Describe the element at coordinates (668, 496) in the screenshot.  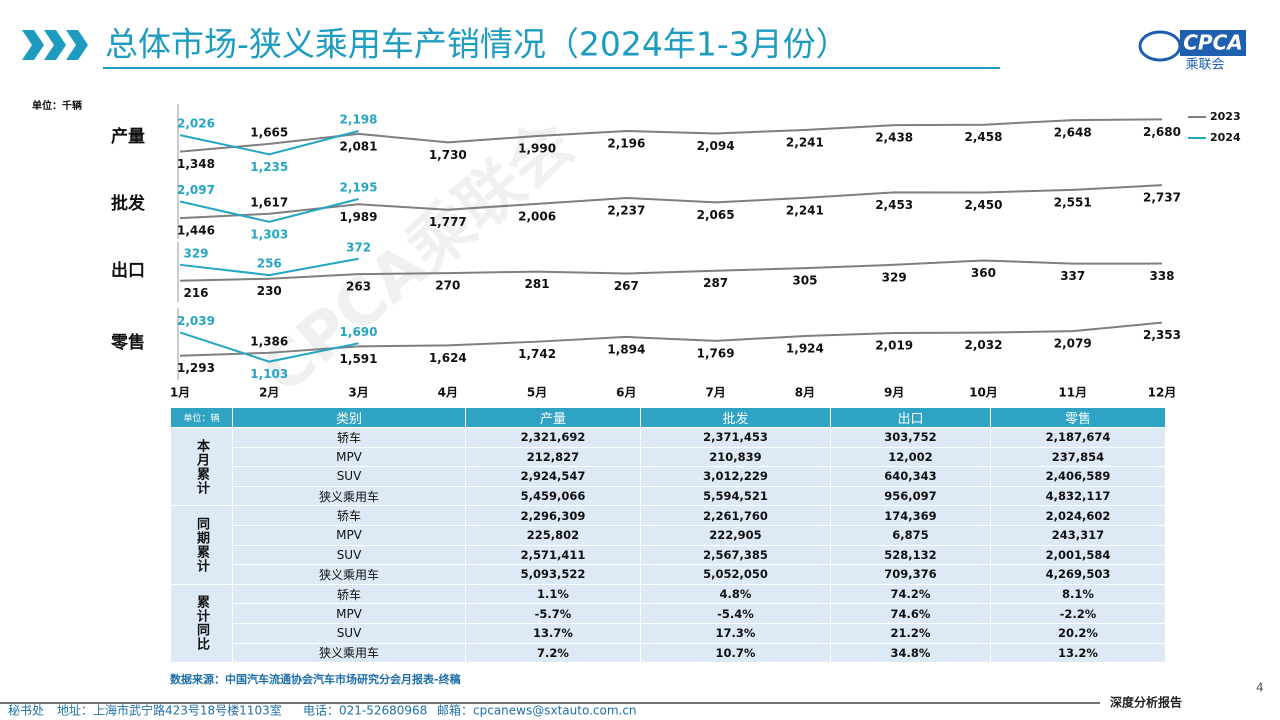
I see `table-row: 狭义乘用车 5,459,066 5,594,521 956,097 4,832,117` at that location.